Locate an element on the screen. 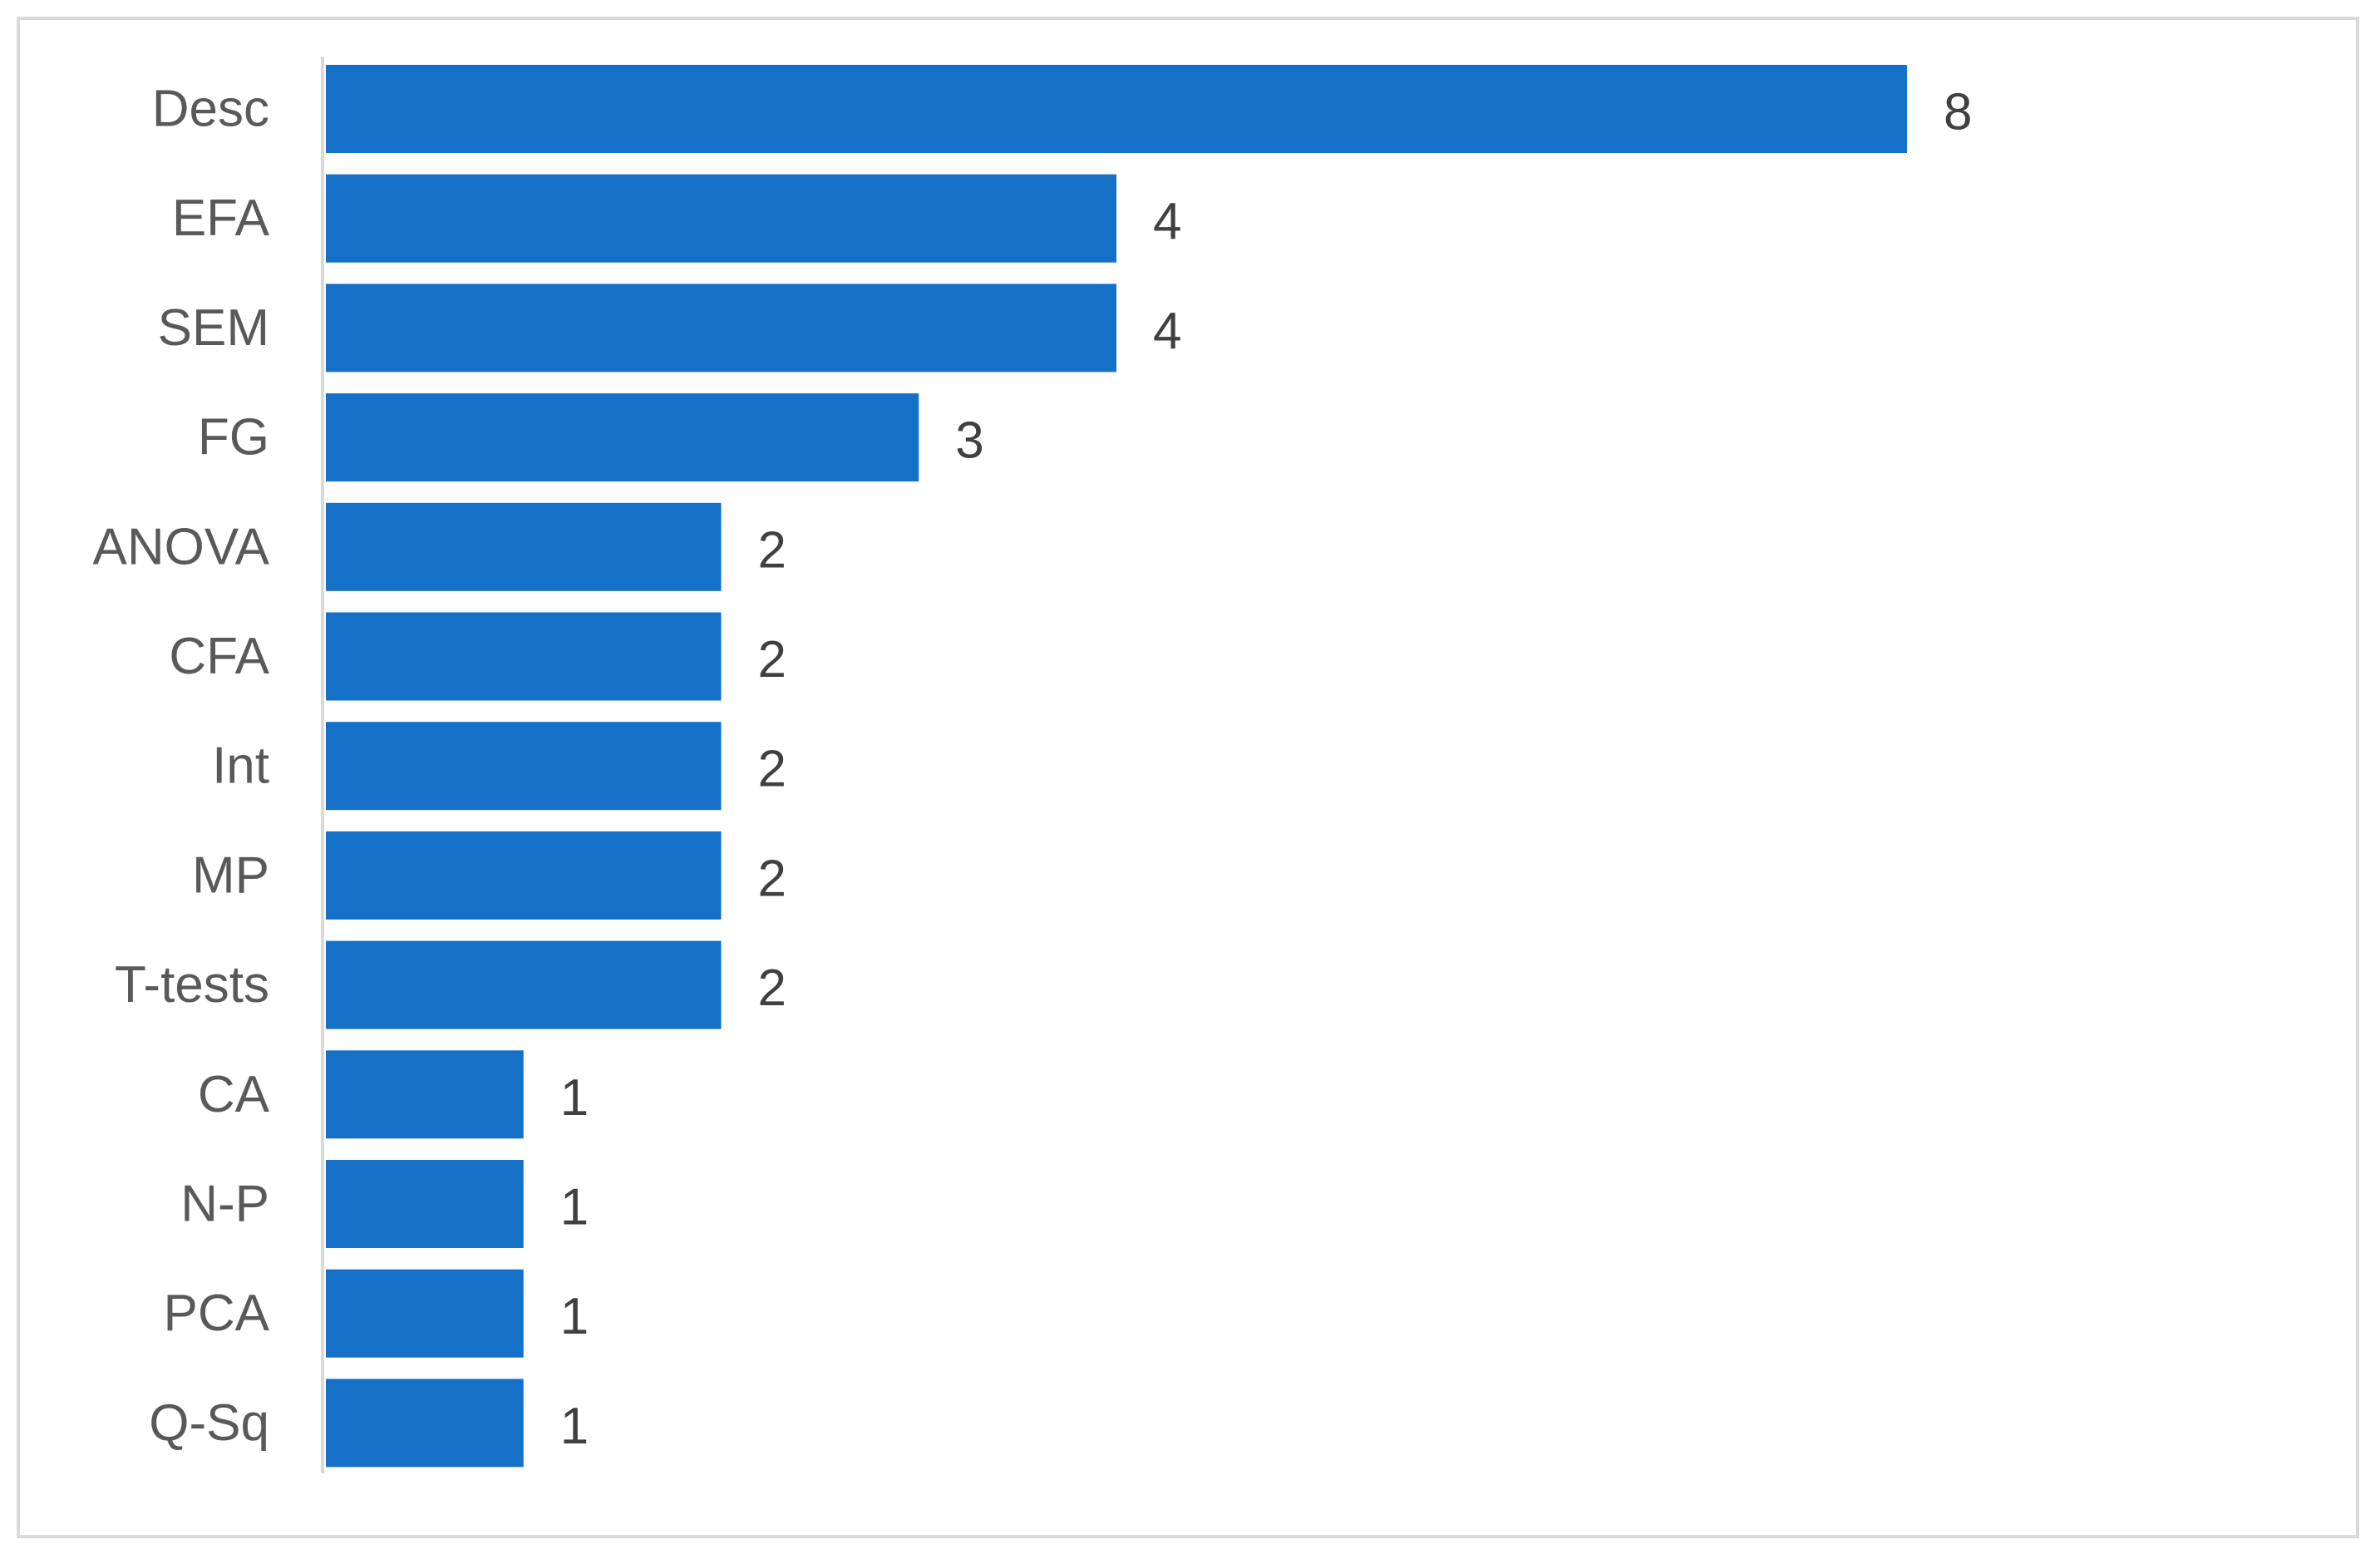  bar-sem is located at coordinates (721, 328).